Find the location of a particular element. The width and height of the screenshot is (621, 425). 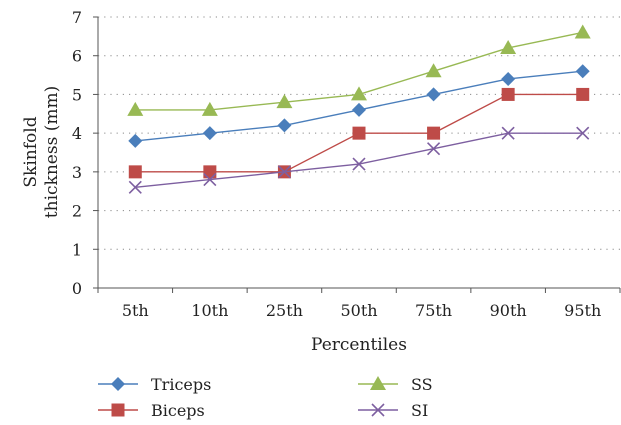

series-line-si is located at coordinates (359, 160).